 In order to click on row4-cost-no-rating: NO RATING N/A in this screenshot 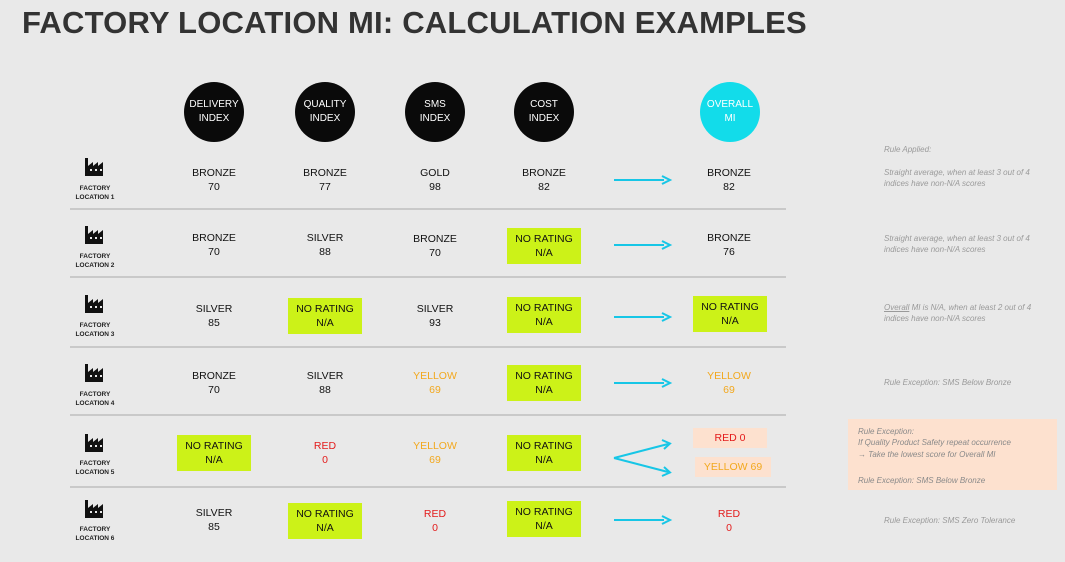, I will do `click(544, 383)`.